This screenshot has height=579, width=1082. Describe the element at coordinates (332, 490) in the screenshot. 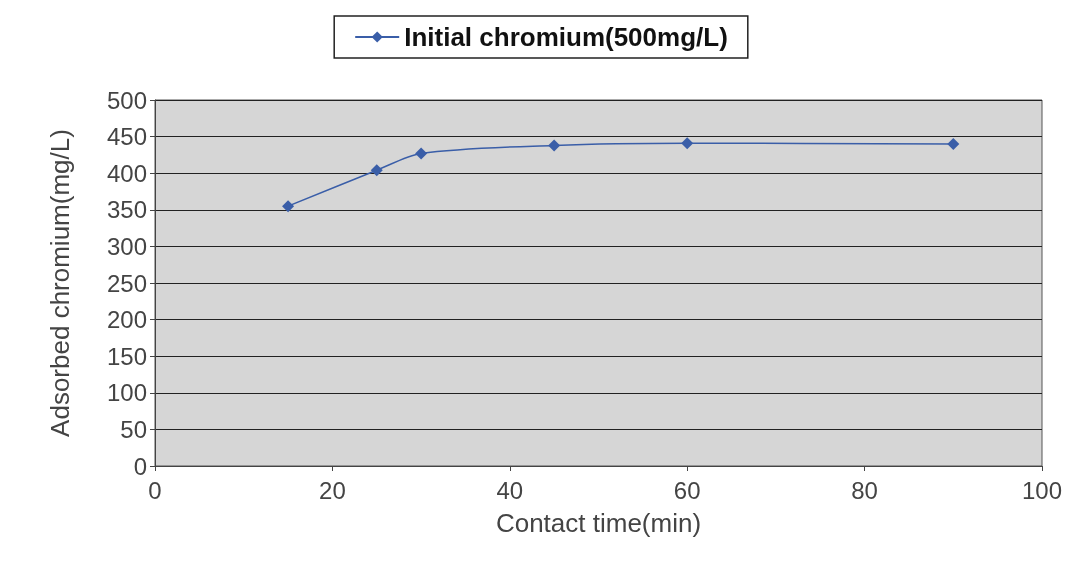

I see `x-tick-label: 20` at that location.